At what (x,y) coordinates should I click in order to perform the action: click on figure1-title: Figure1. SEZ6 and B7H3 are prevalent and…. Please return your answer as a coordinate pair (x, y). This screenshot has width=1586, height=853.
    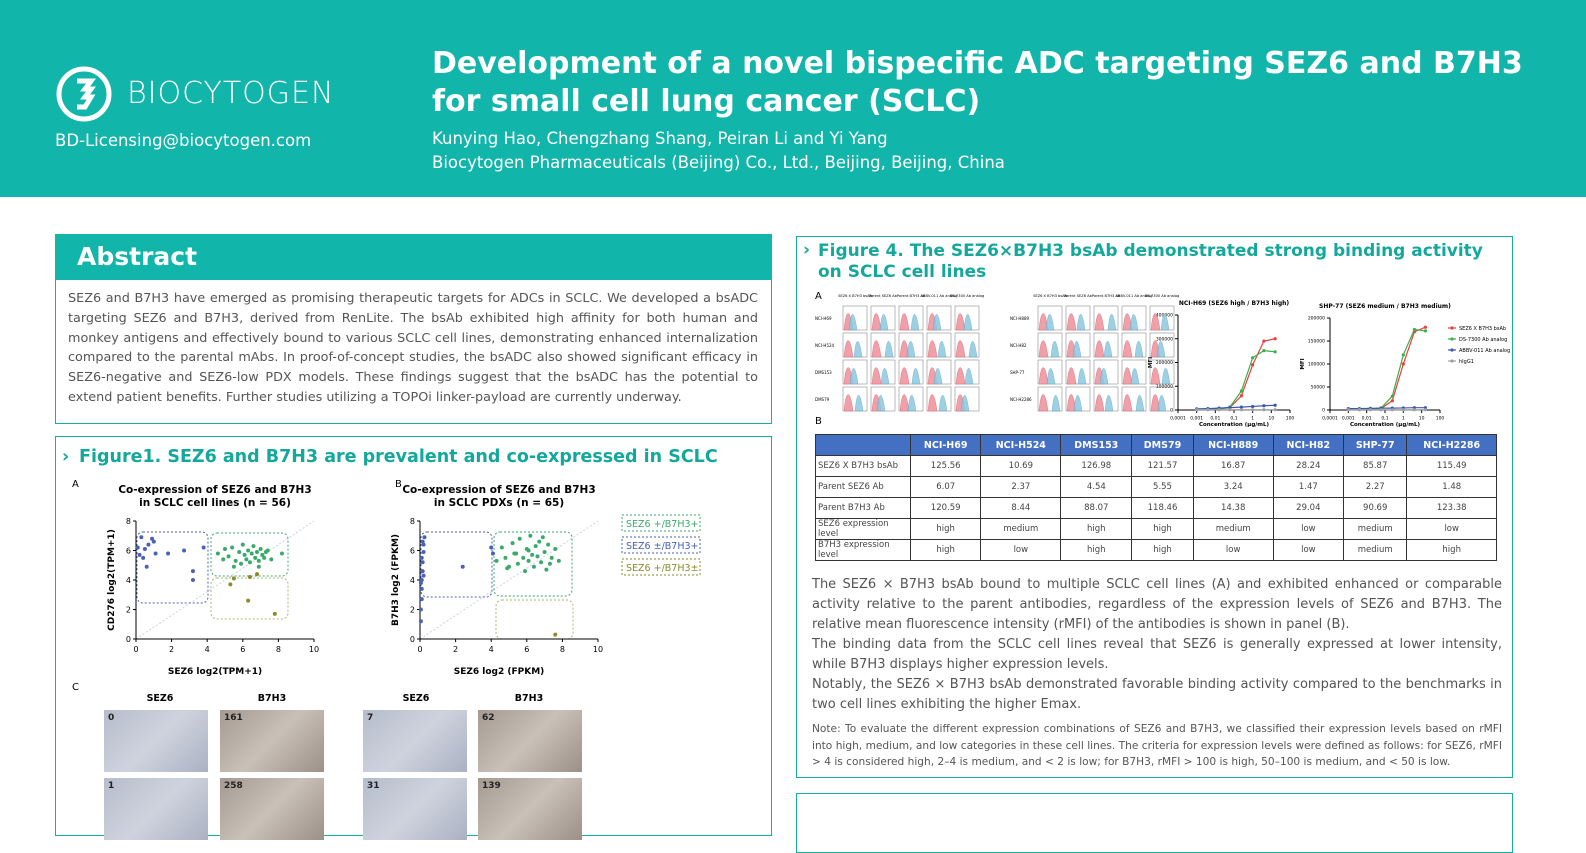
    Looking at the image, I should click on (398, 457).